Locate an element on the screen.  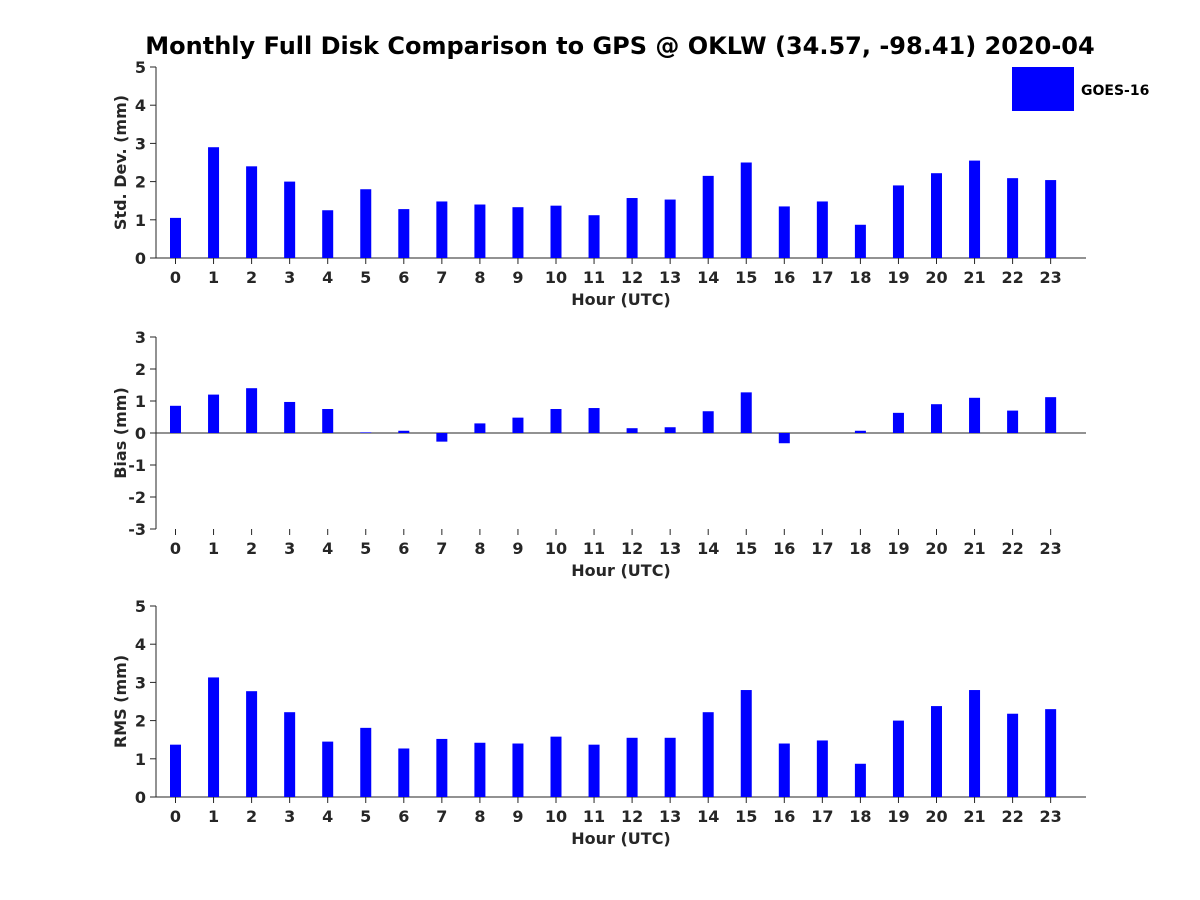
x-tick-label: 5 is located at coordinates (365, 816).